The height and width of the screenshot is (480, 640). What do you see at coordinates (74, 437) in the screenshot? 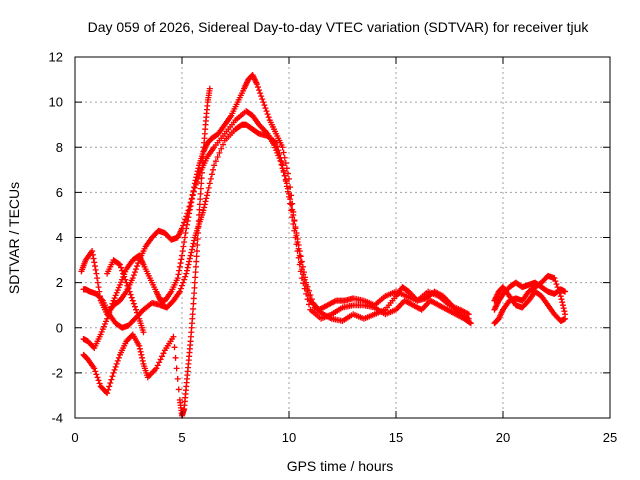
I see `x-tick-label: 0` at bounding box center [74, 437].